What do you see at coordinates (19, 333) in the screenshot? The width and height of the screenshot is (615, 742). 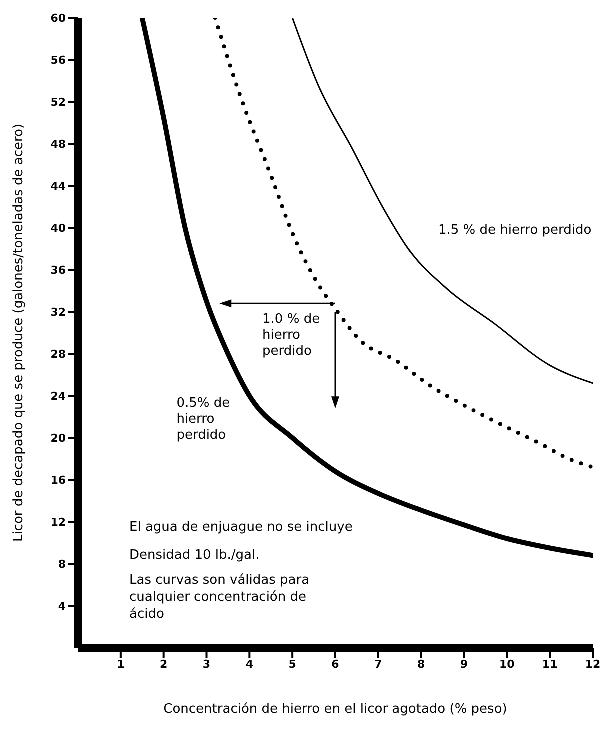 I see `y-axis-title: Licor de decapado que se produce (galones/toneladas de acero)` at bounding box center [19, 333].